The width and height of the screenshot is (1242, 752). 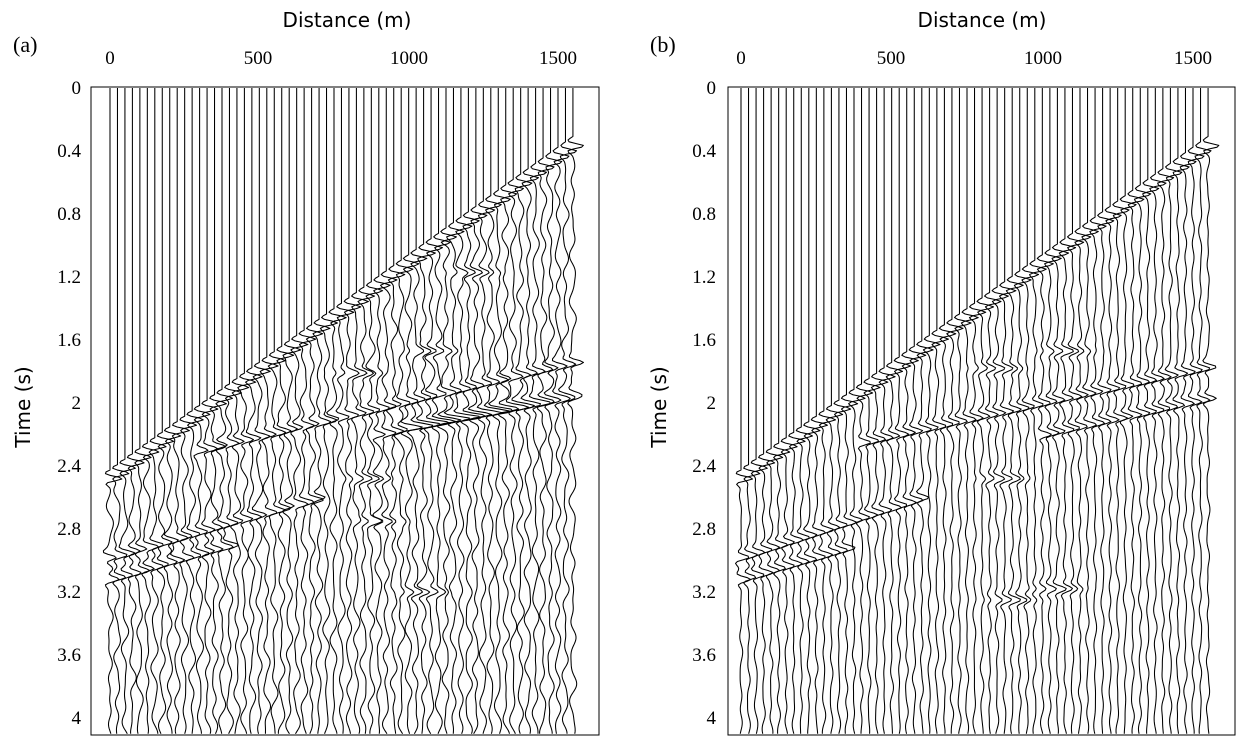 What do you see at coordinates (712, 403) in the screenshot?
I see `y-tick-label-b-2: 2` at bounding box center [712, 403].